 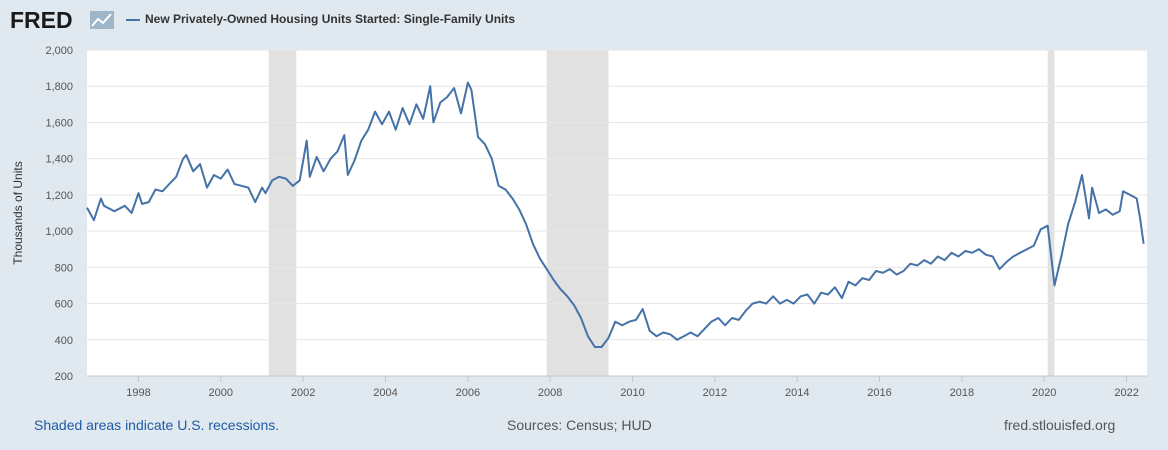 I want to click on y-tick-label: 1,600, so click(x=59, y=123).